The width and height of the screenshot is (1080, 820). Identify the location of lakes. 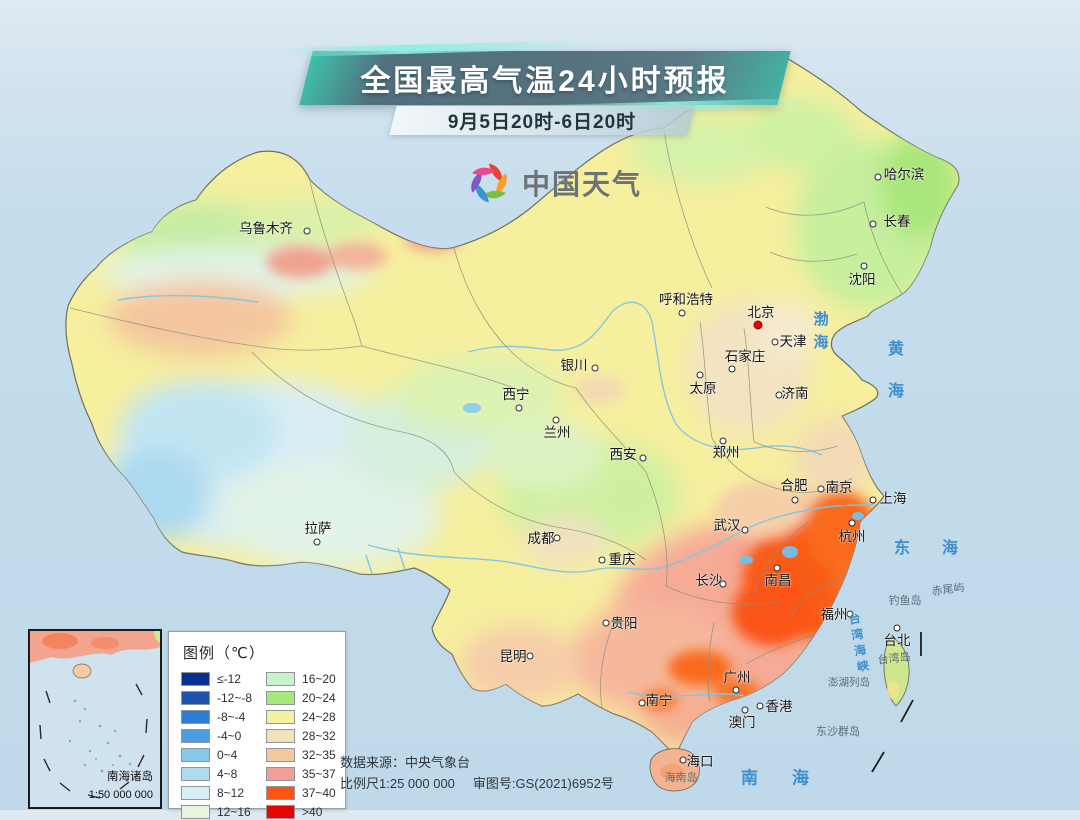
(663, 483).